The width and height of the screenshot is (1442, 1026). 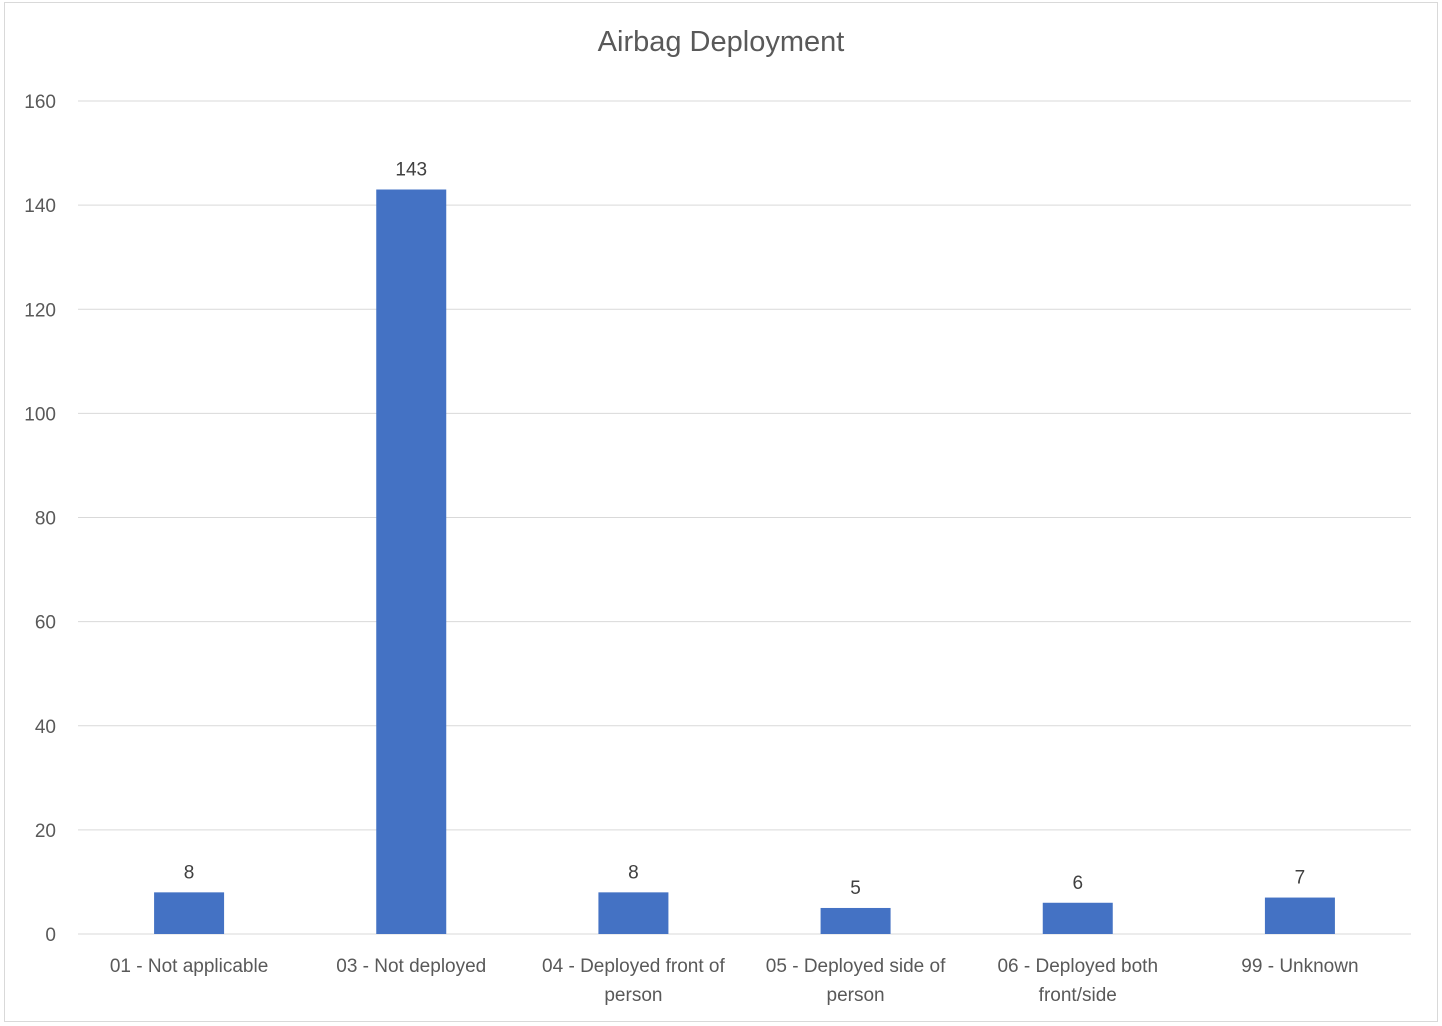 What do you see at coordinates (1300, 878) in the screenshot?
I see `data-label: 7` at bounding box center [1300, 878].